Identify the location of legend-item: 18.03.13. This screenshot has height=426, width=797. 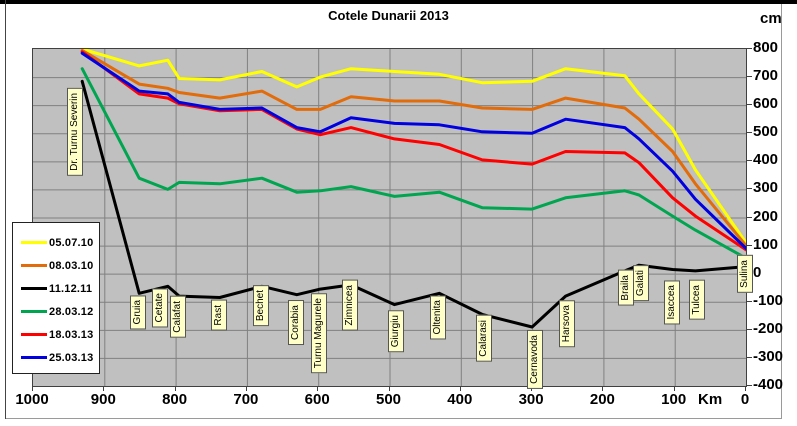
(60, 334).